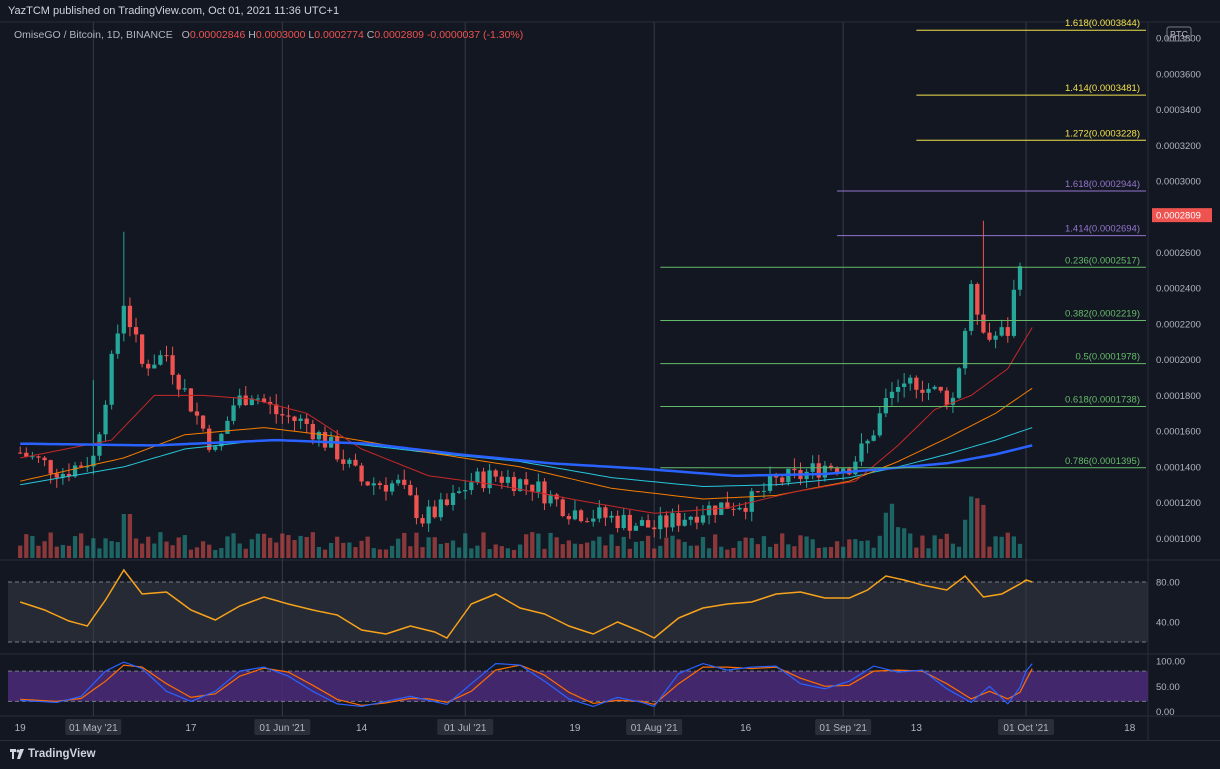 The height and width of the screenshot is (769, 1220). Describe the element at coordinates (1178, 289) in the screenshot. I see `price-tick-label: 0.0002400` at that location.